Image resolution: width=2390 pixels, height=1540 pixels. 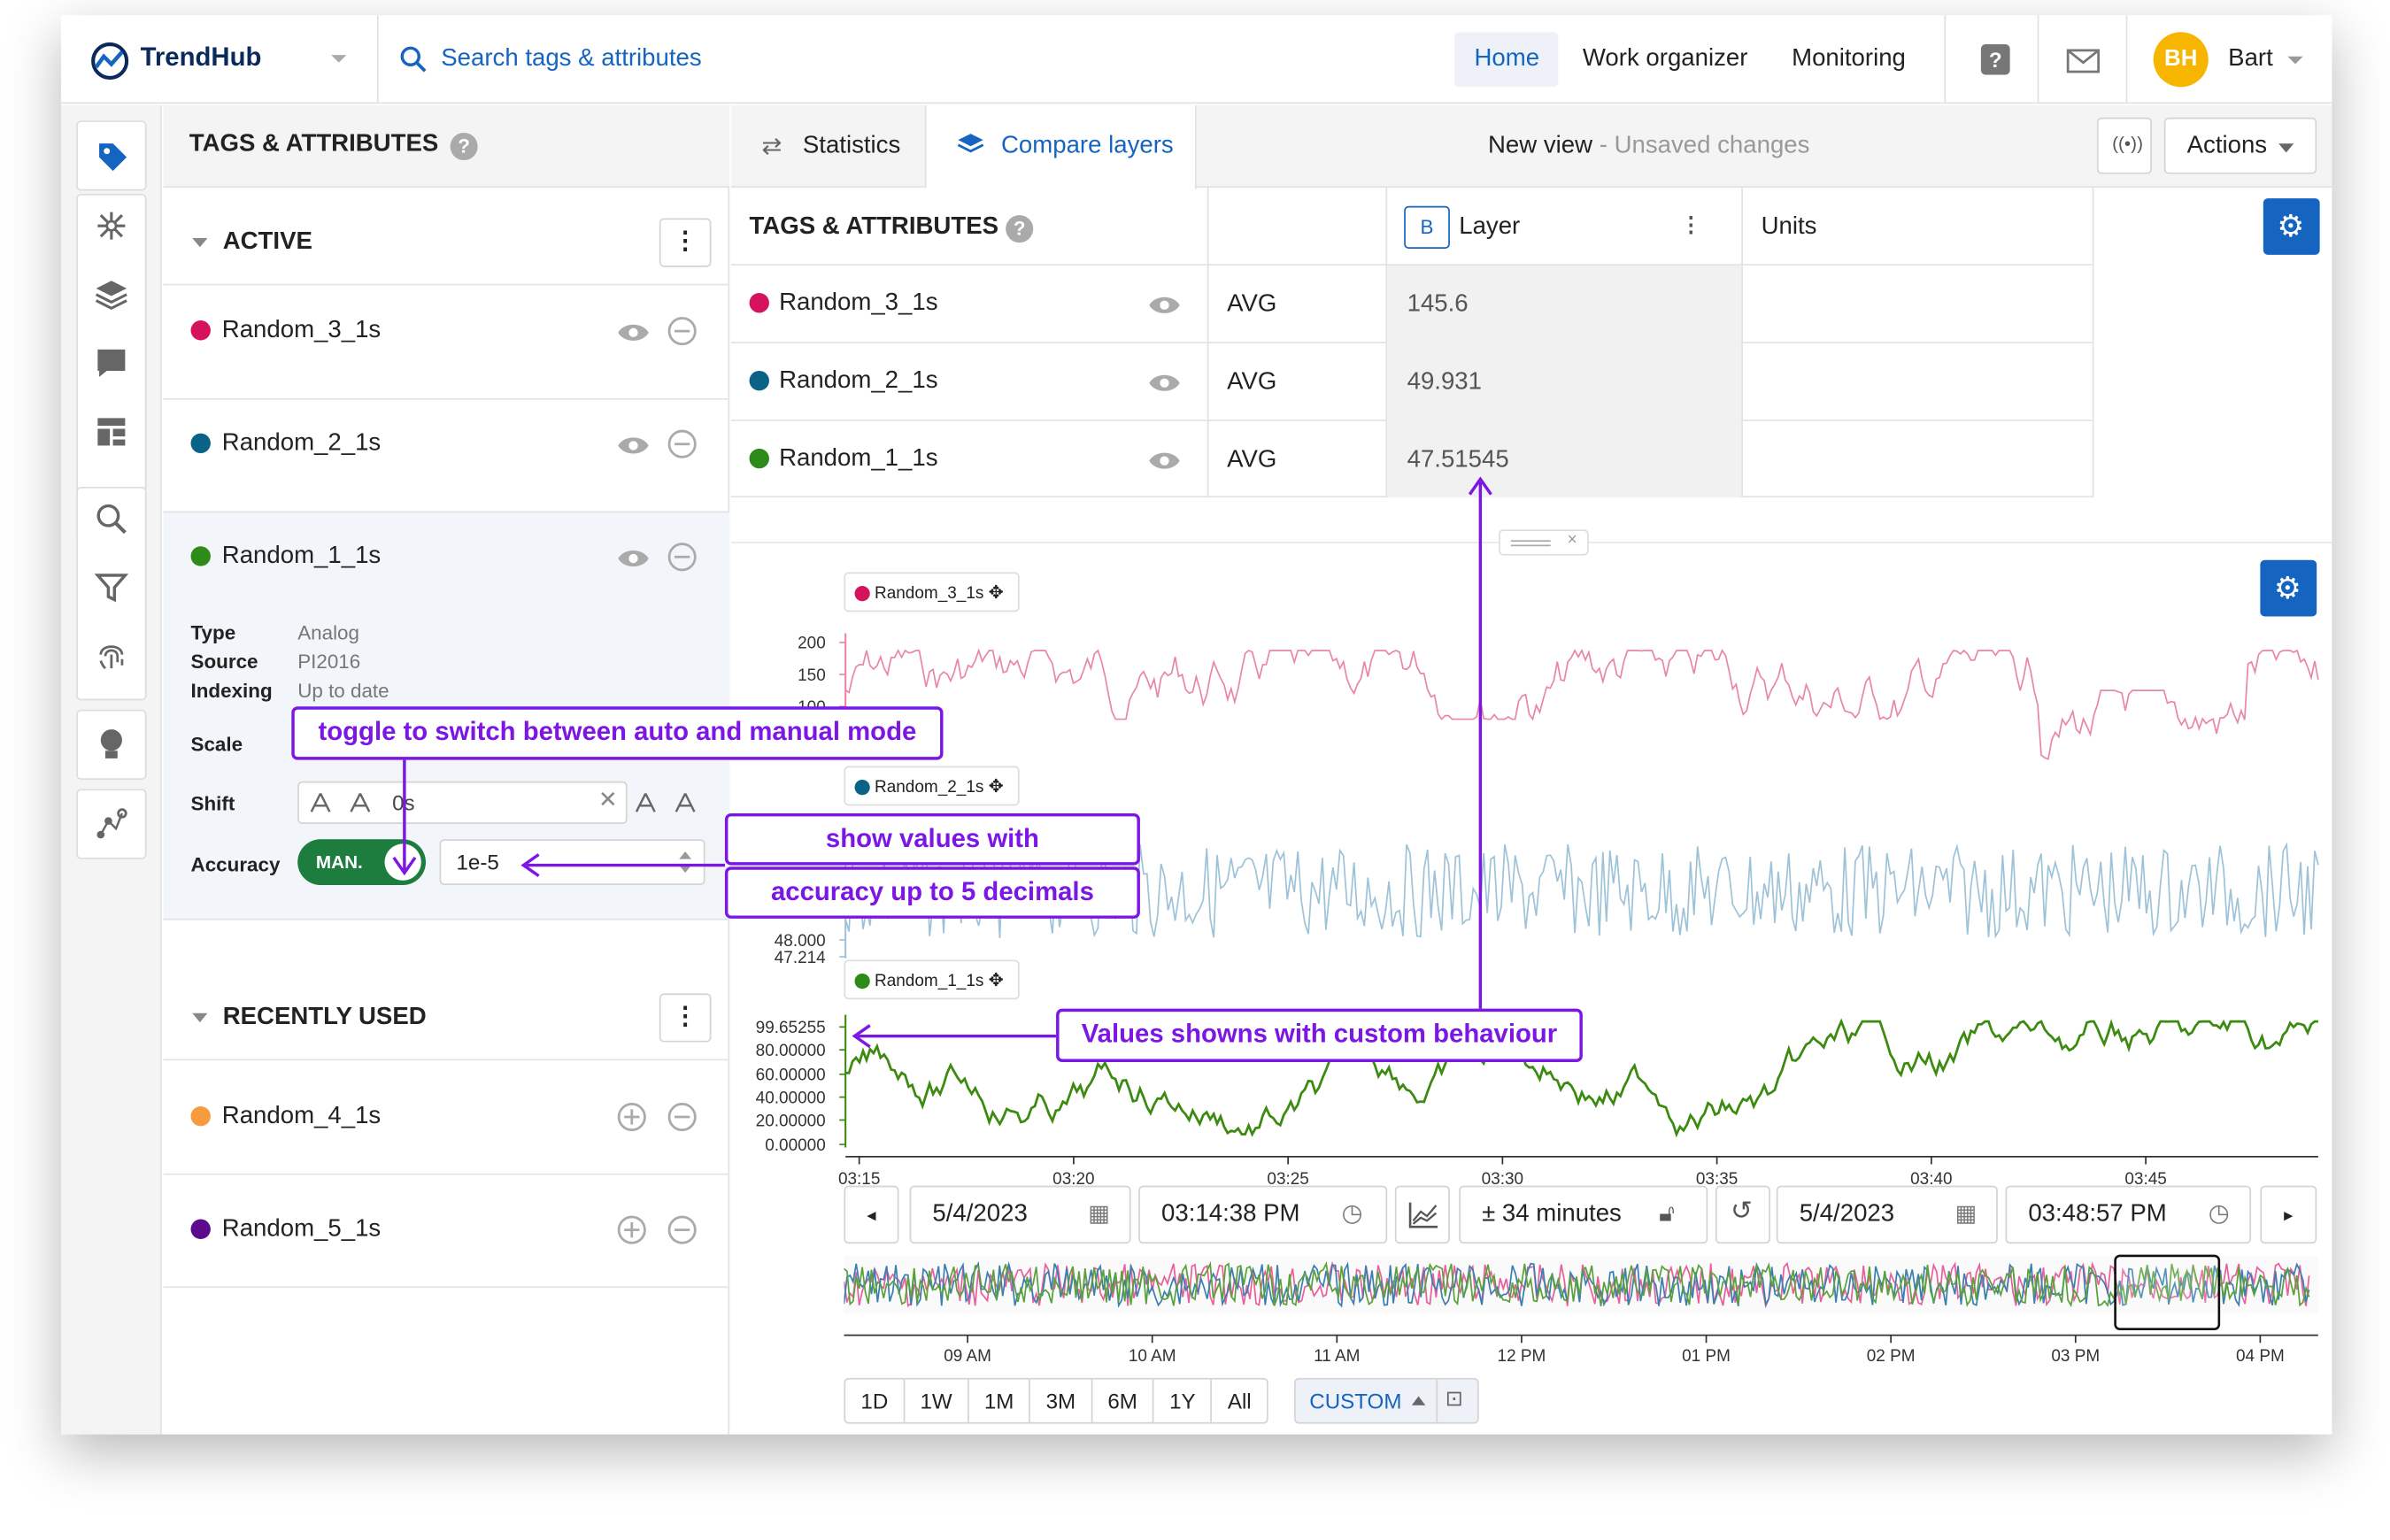 What do you see at coordinates (608, 800) in the screenshot?
I see `clear-shift-icon: ✕` at bounding box center [608, 800].